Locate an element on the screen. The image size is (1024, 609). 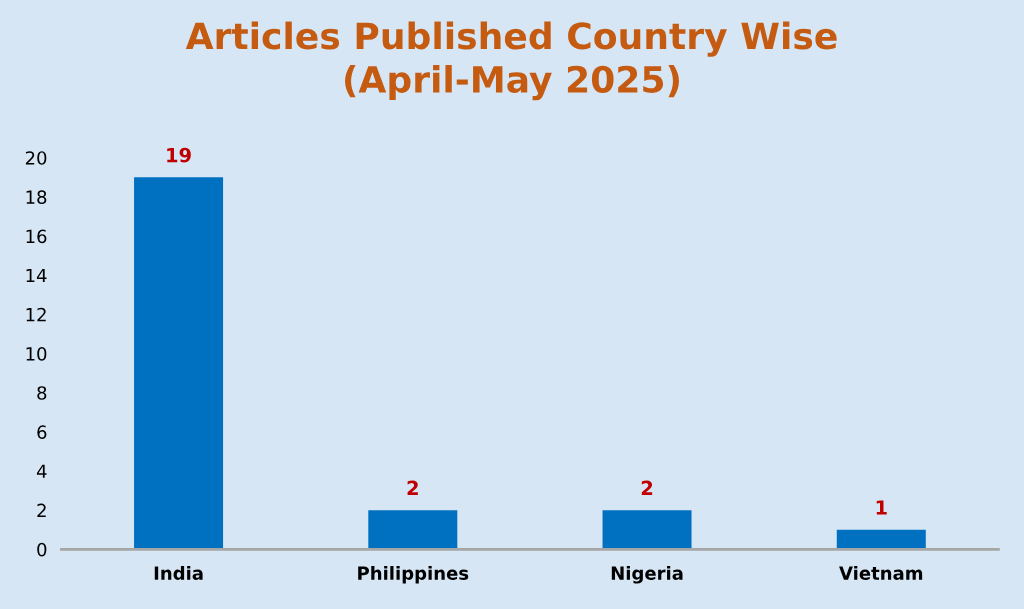
data-label: 19 is located at coordinates (179, 155).